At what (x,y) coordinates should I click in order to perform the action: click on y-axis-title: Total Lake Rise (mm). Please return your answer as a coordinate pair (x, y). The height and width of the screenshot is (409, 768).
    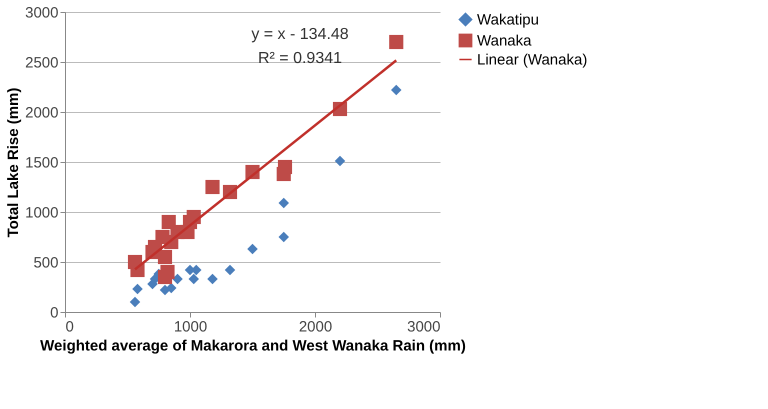
    Looking at the image, I should click on (13, 163).